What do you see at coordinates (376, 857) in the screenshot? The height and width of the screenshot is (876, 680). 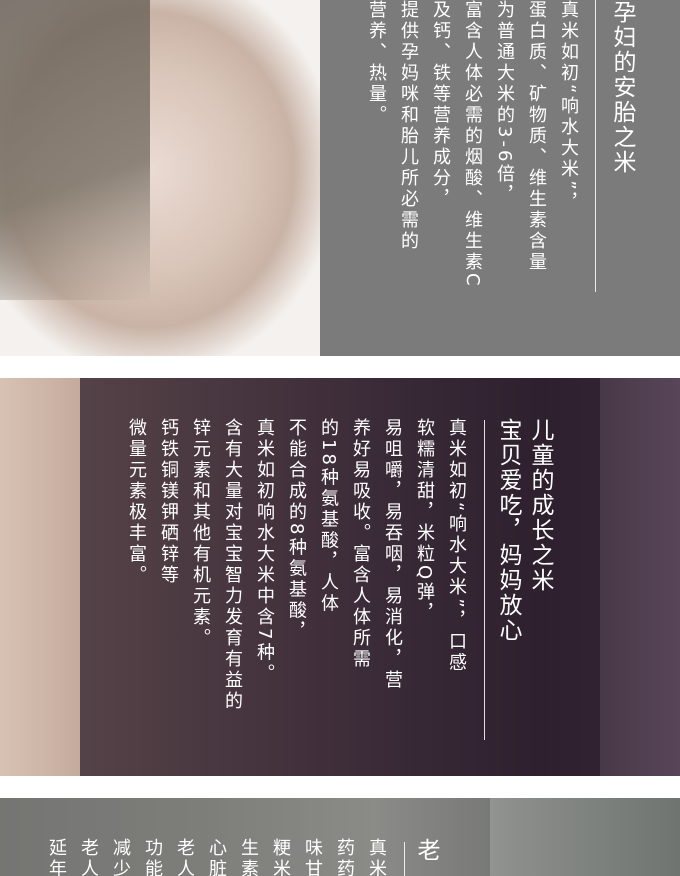 I see `body-line: 真米` at bounding box center [376, 857].